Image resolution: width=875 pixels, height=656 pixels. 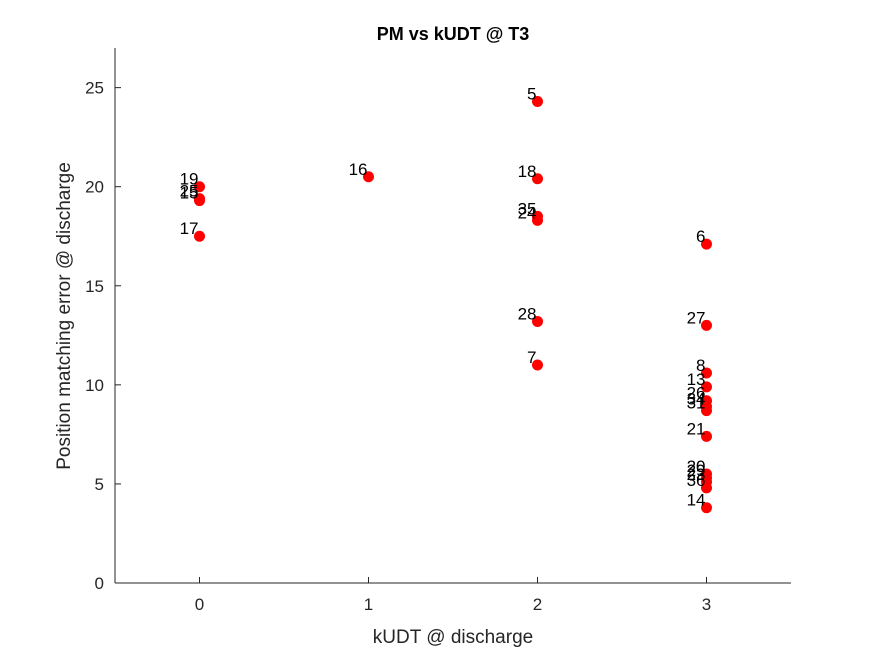 I want to click on point-label: 29, so click(x=696, y=470).